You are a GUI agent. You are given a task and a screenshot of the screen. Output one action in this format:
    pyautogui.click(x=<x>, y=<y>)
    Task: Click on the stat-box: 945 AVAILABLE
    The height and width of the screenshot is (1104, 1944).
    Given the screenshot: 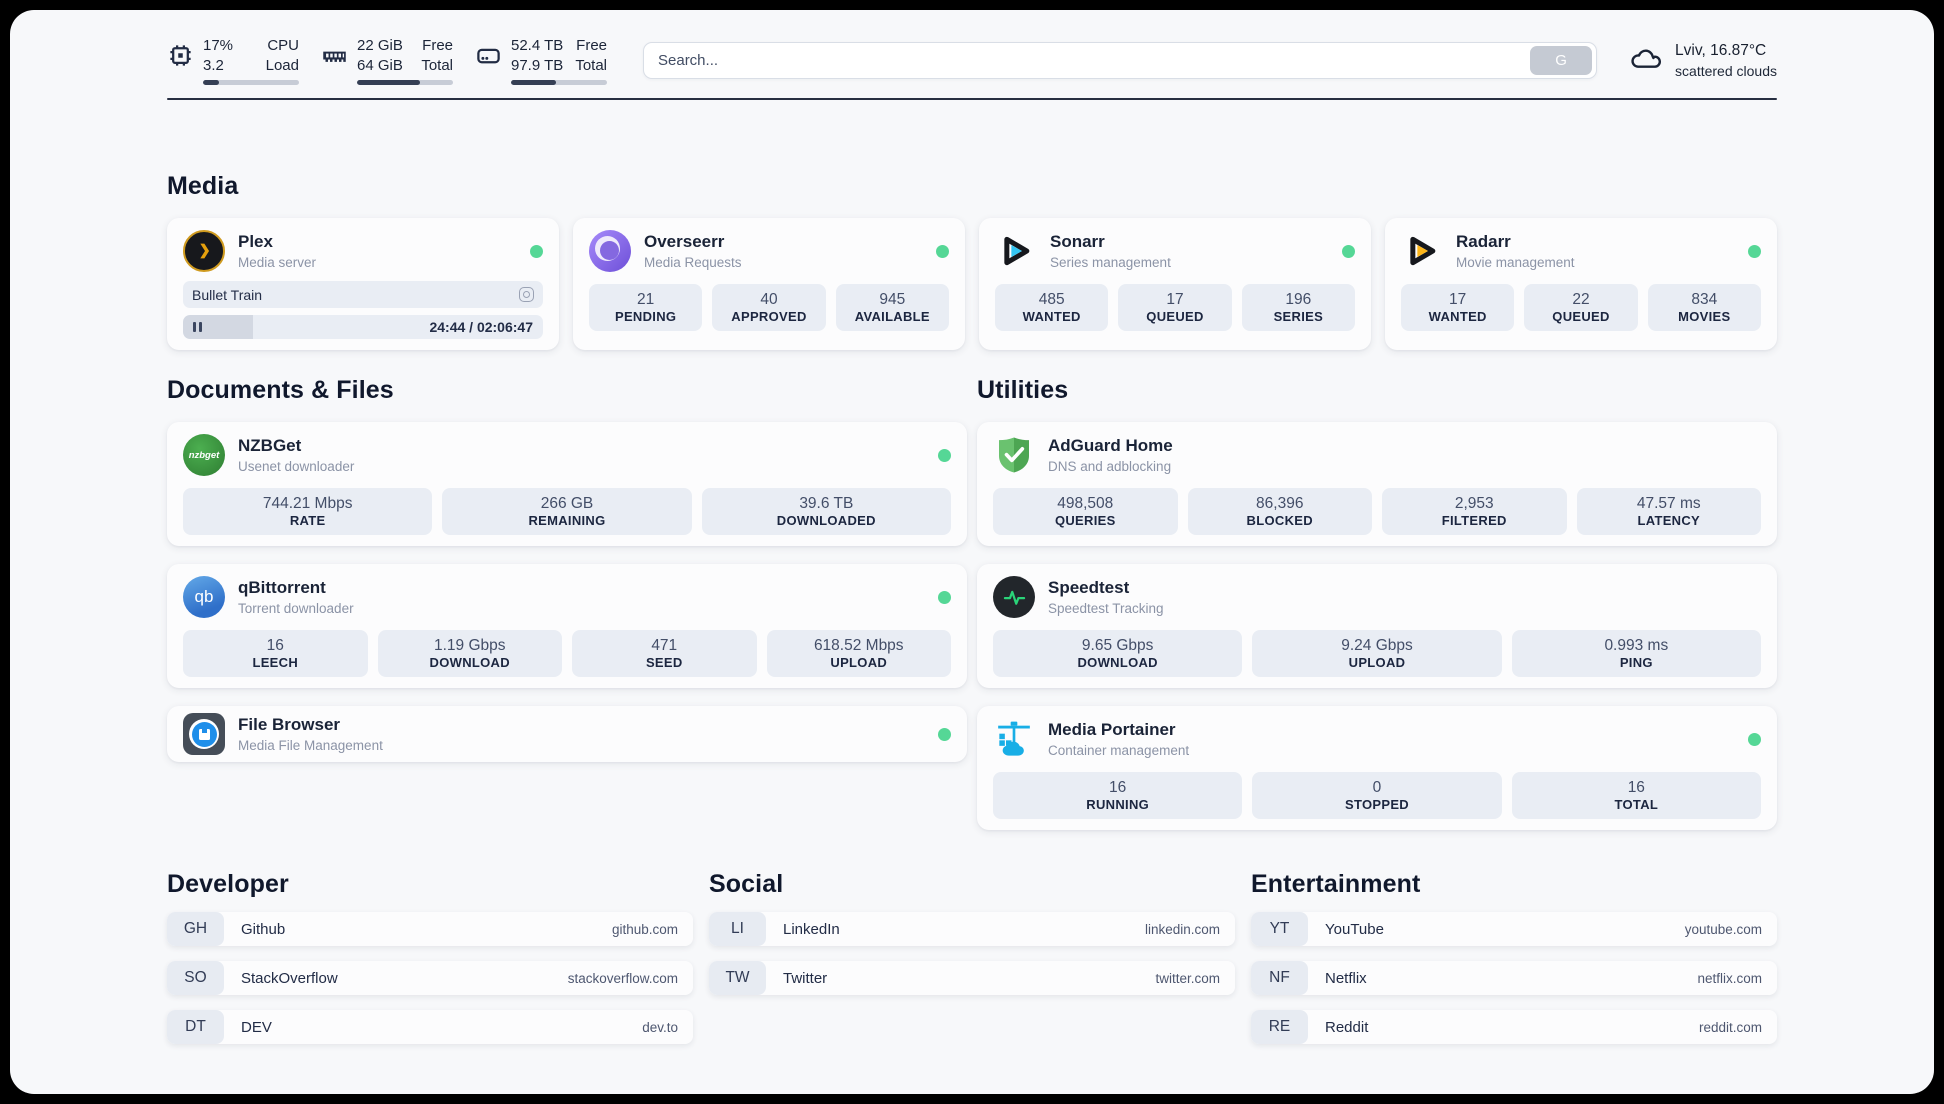 What is the action you would take?
    pyautogui.click(x=892, y=307)
    